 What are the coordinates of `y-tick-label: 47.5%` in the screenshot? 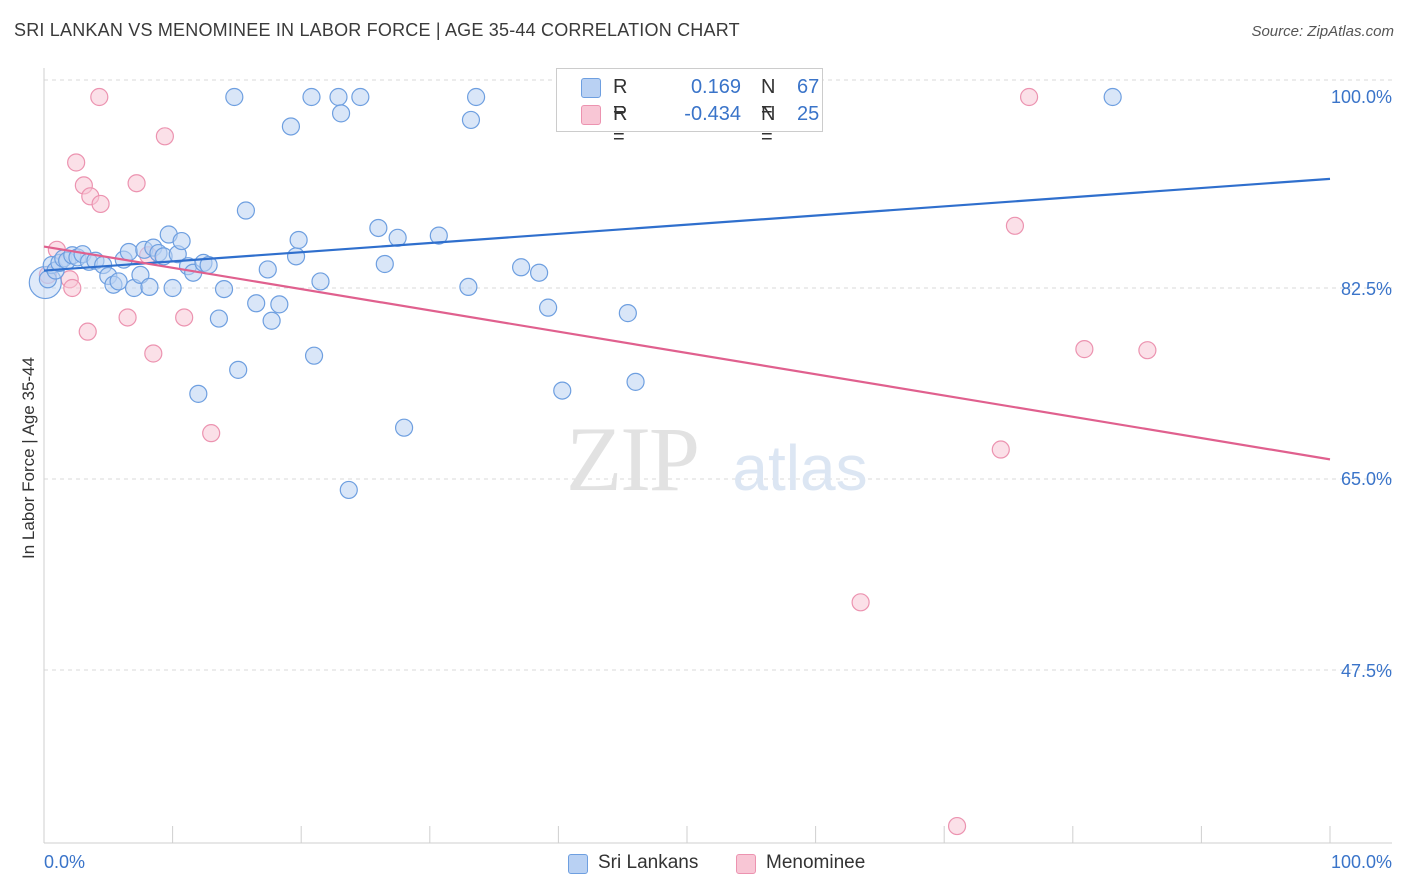 It's located at (1366, 671).